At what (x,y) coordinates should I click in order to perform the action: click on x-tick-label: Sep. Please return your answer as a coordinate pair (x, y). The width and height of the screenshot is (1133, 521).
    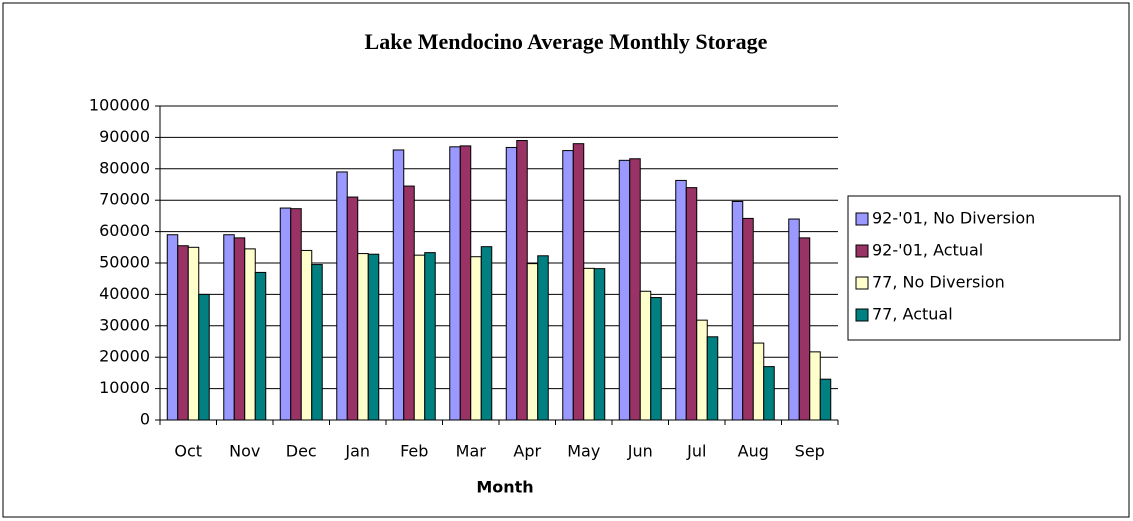
    Looking at the image, I should click on (810, 451).